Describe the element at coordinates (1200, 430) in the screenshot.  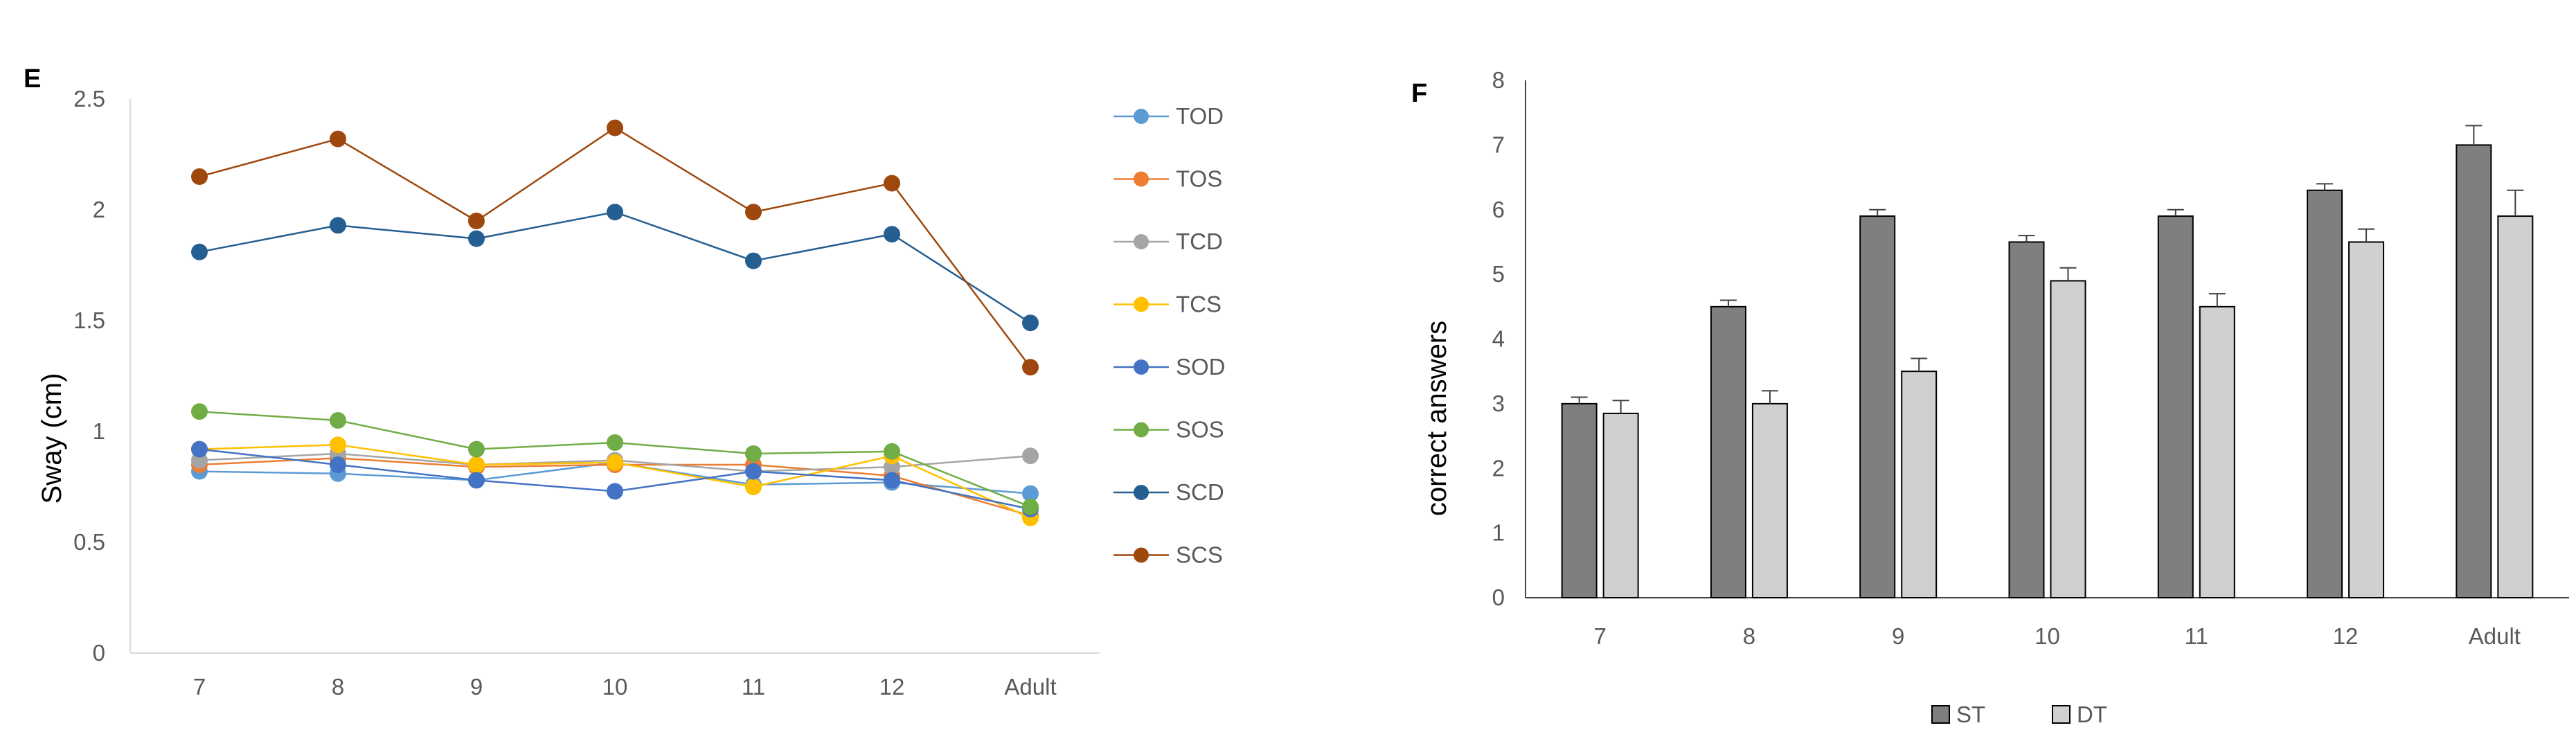
I see `legend-label-sos: SOS` at that location.